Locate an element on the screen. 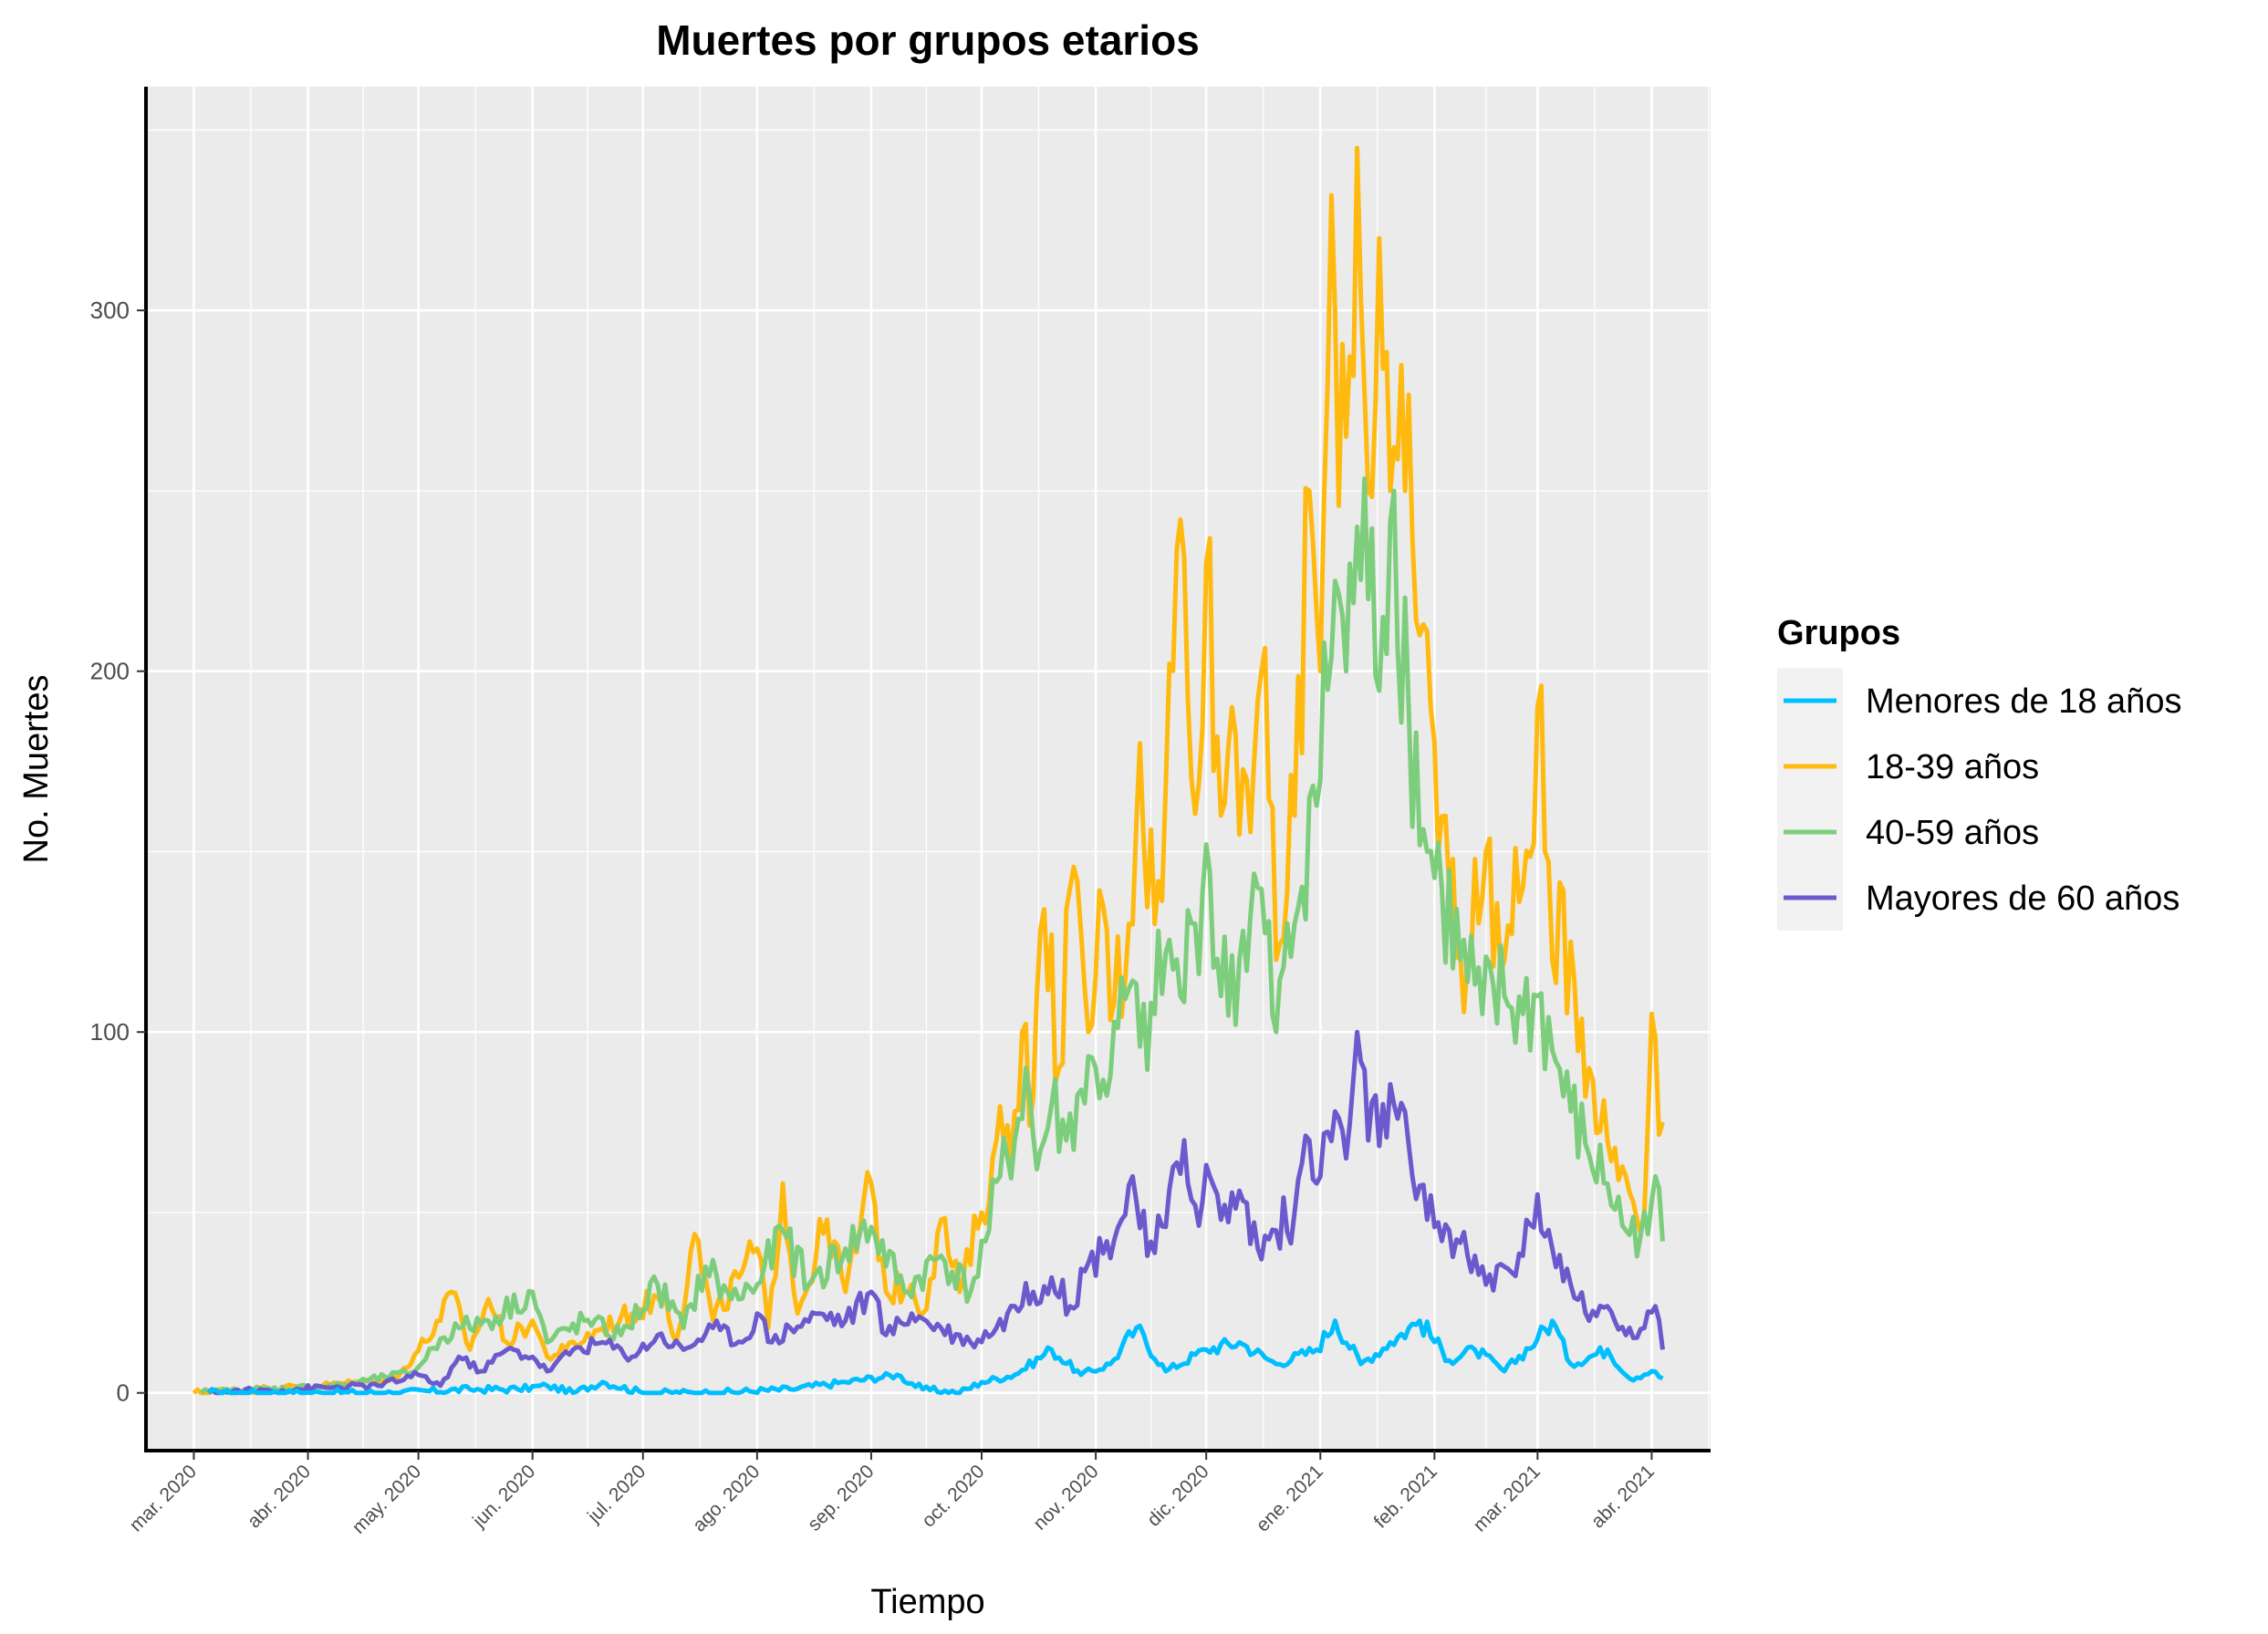  x-tick-label: dic. 2020 is located at coordinates (1178, 1496).